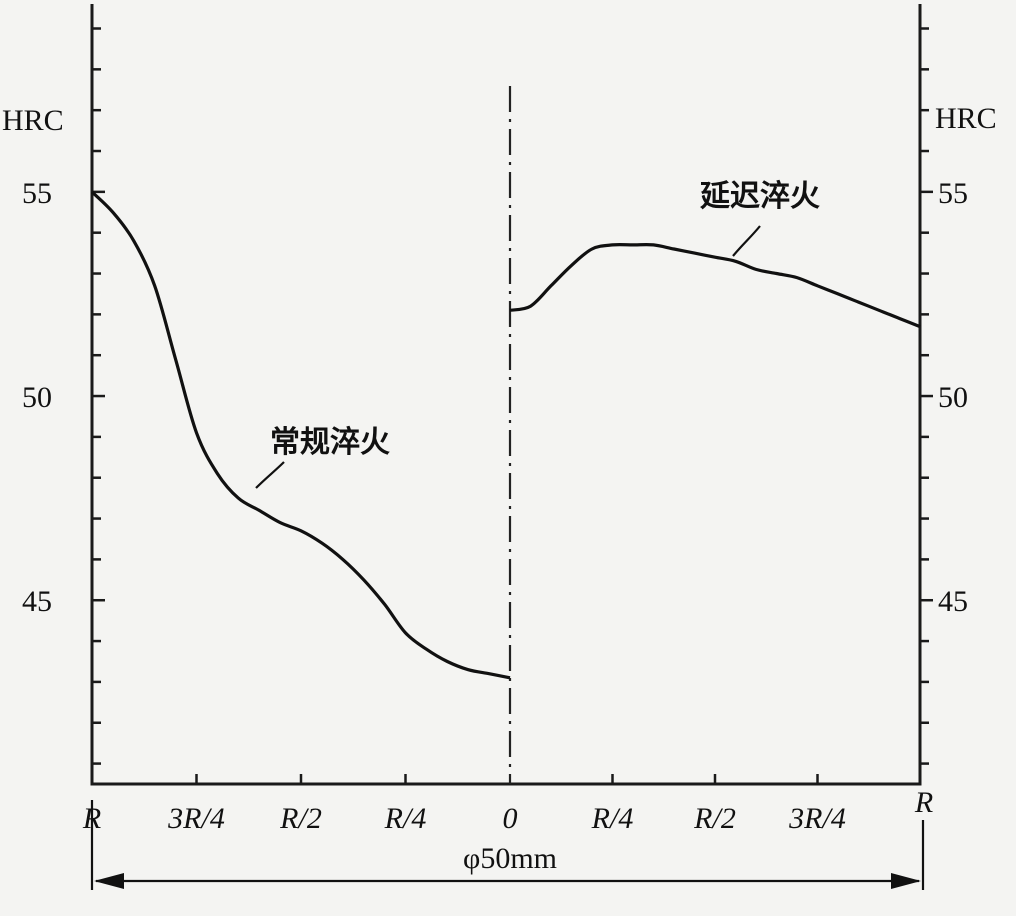 This screenshot has height=916, width=1016. I want to click on series-label-conventional: 常规淬火, so click(330, 442).